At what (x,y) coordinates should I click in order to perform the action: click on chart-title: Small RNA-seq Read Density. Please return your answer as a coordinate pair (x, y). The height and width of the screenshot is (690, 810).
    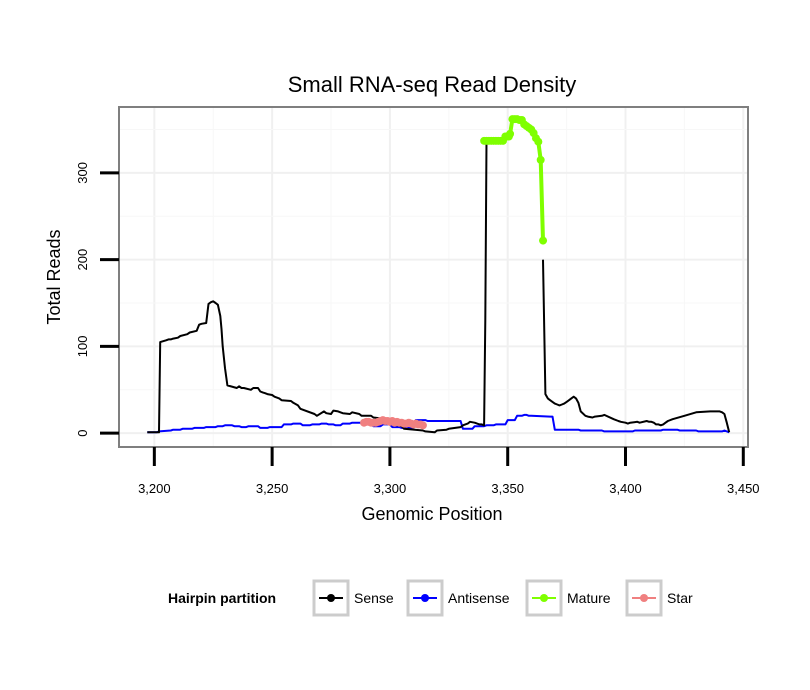
    Looking at the image, I should click on (432, 84).